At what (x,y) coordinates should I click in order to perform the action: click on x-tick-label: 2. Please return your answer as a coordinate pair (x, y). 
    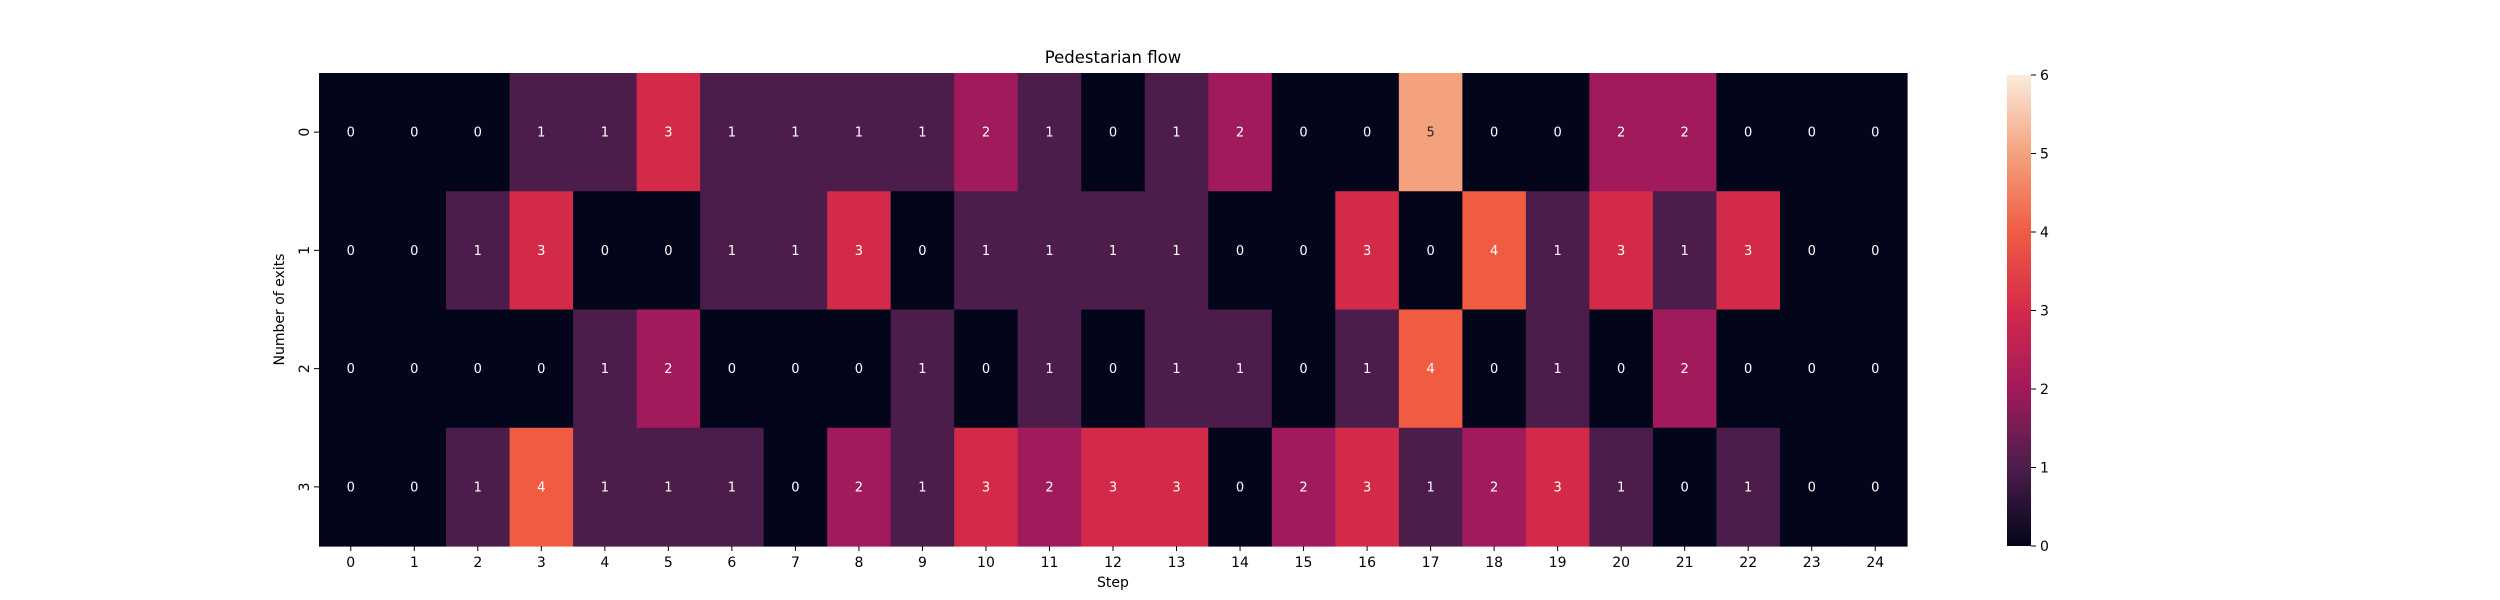
    Looking at the image, I should click on (477, 563).